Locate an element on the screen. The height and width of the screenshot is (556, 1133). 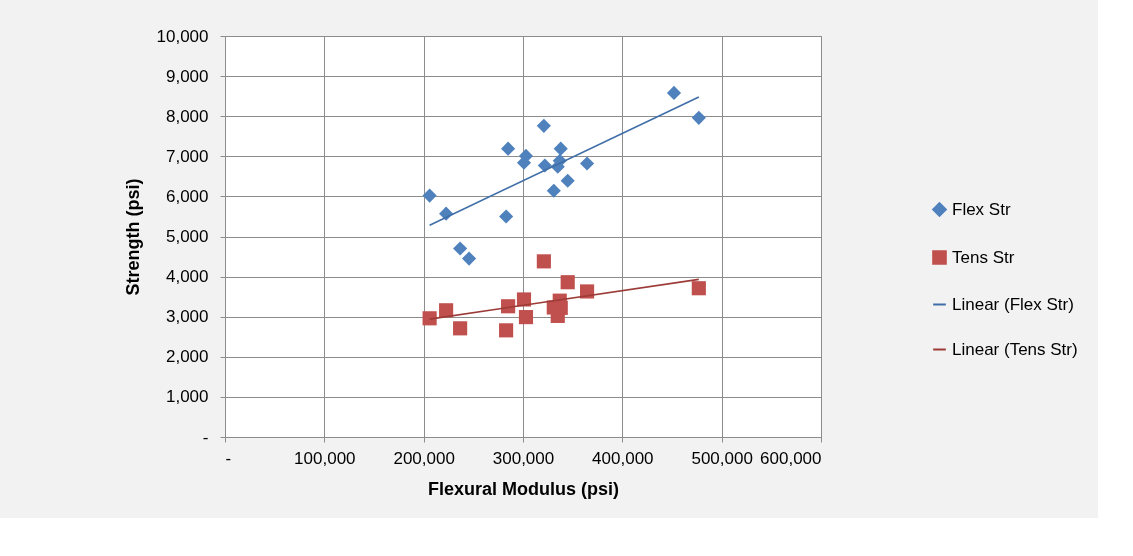
x-tick-label: - is located at coordinates (228, 458).